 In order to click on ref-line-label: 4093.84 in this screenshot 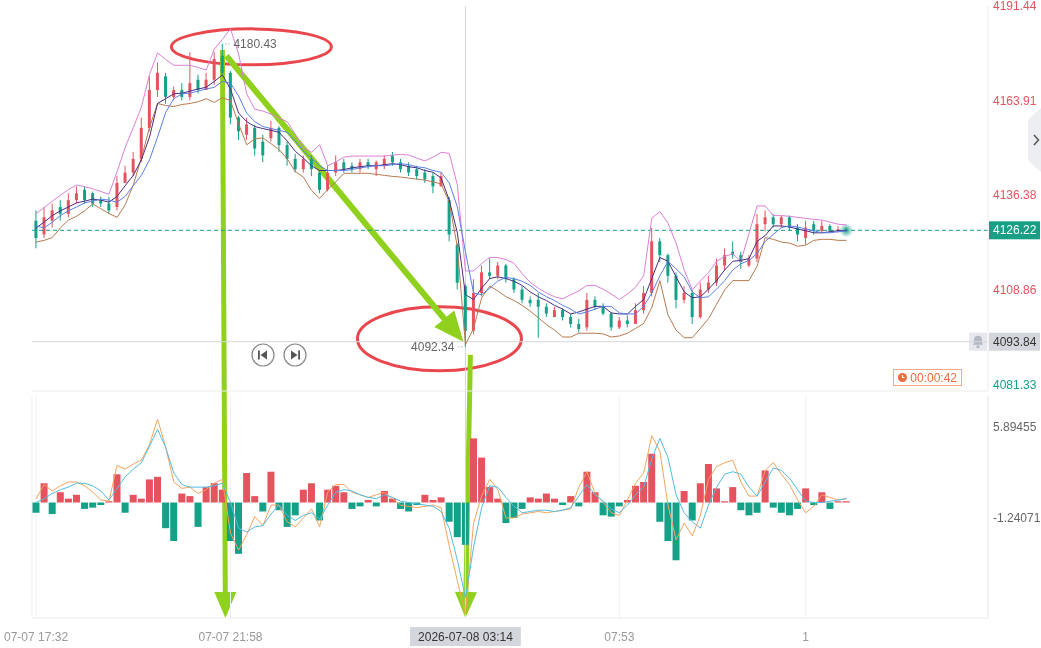, I will do `click(1015, 341)`.